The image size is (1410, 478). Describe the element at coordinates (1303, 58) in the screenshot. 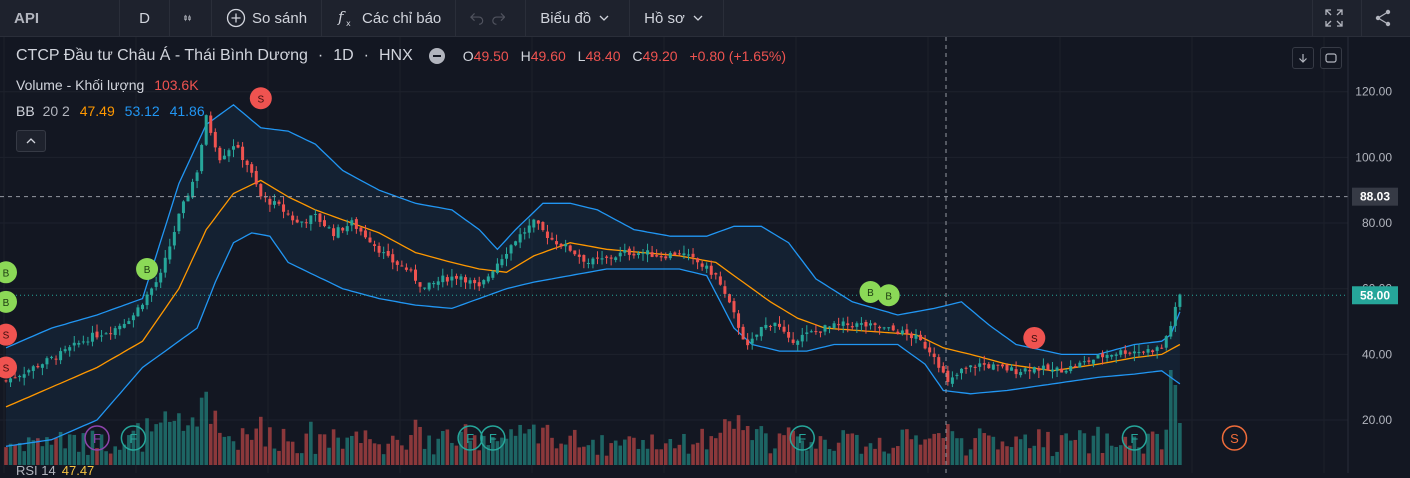

I see `pane-move-down-button` at that location.